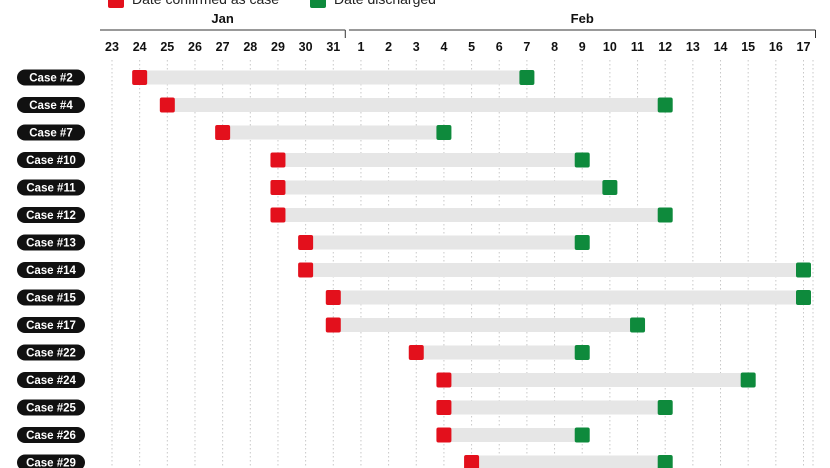 Image resolution: width=830 pixels, height=468 pixels. What do you see at coordinates (167, 47) in the screenshot?
I see `day-tick-label: 25` at bounding box center [167, 47].